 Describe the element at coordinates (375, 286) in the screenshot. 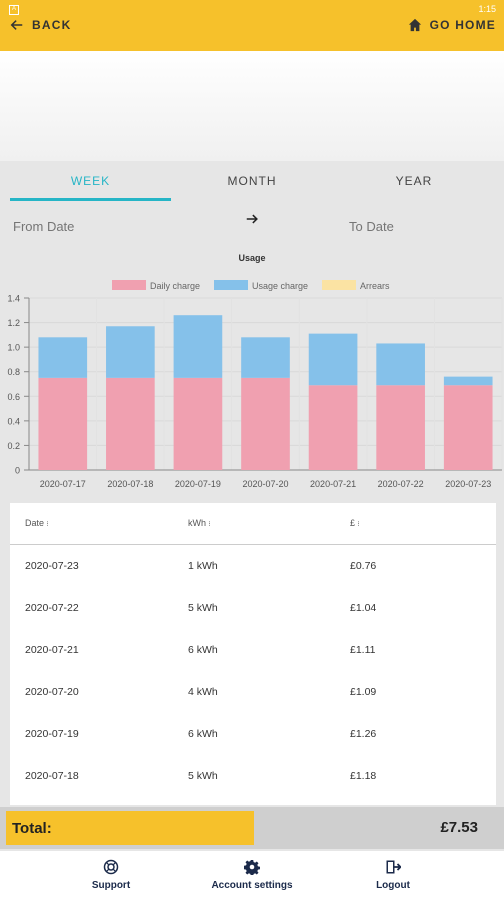

I see `legend-label: Arrears` at that location.